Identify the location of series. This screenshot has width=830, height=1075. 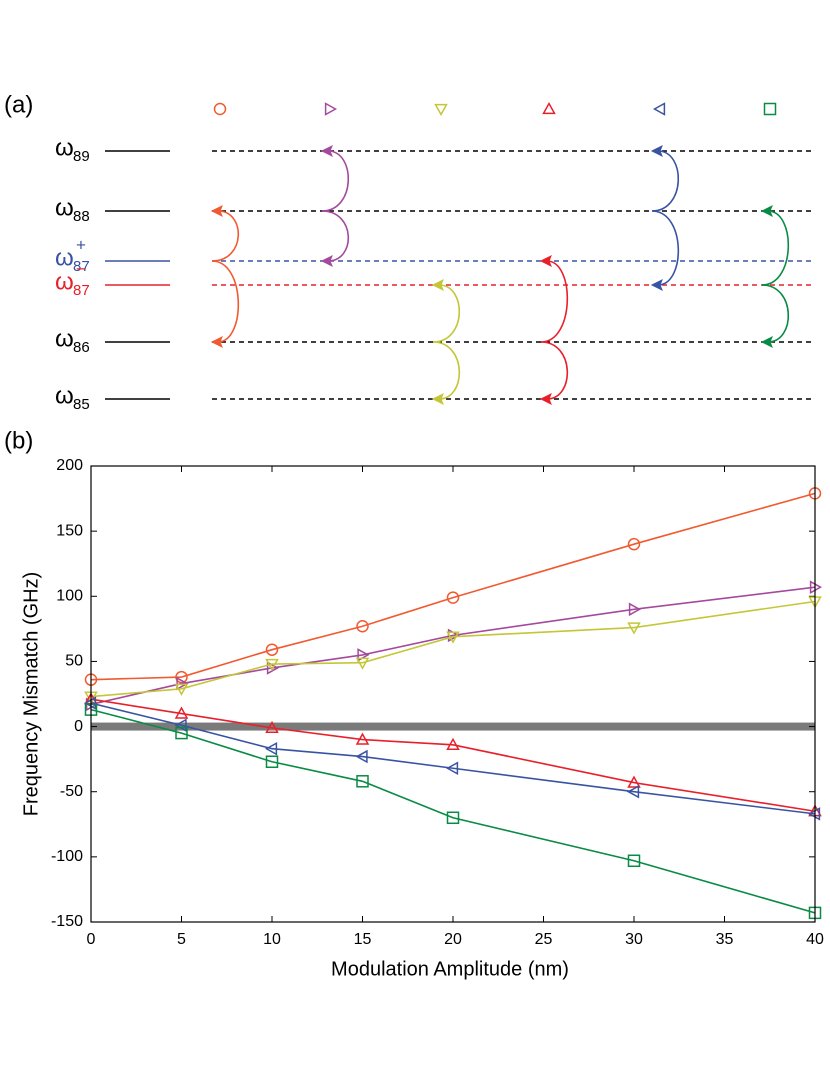
(453, 754).